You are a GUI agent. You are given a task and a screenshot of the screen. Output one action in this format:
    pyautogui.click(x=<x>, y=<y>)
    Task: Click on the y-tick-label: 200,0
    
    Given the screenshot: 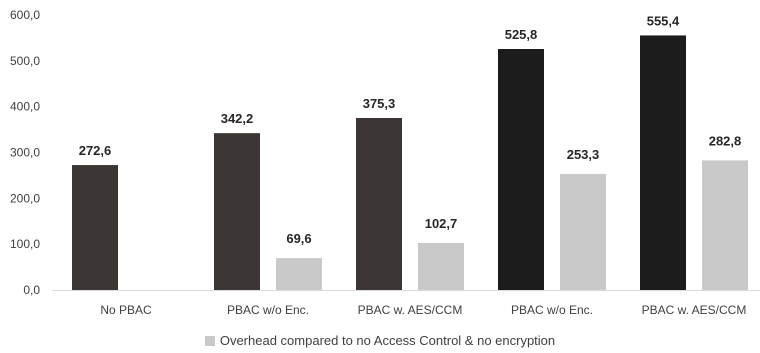 What is the action you would take?
    pyautogui.click(x=25, y=198)
    